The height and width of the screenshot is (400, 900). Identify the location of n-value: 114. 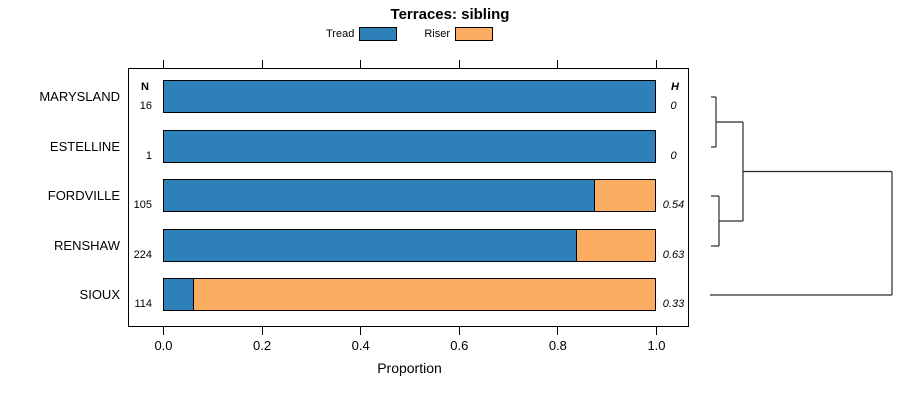
(143, 304).